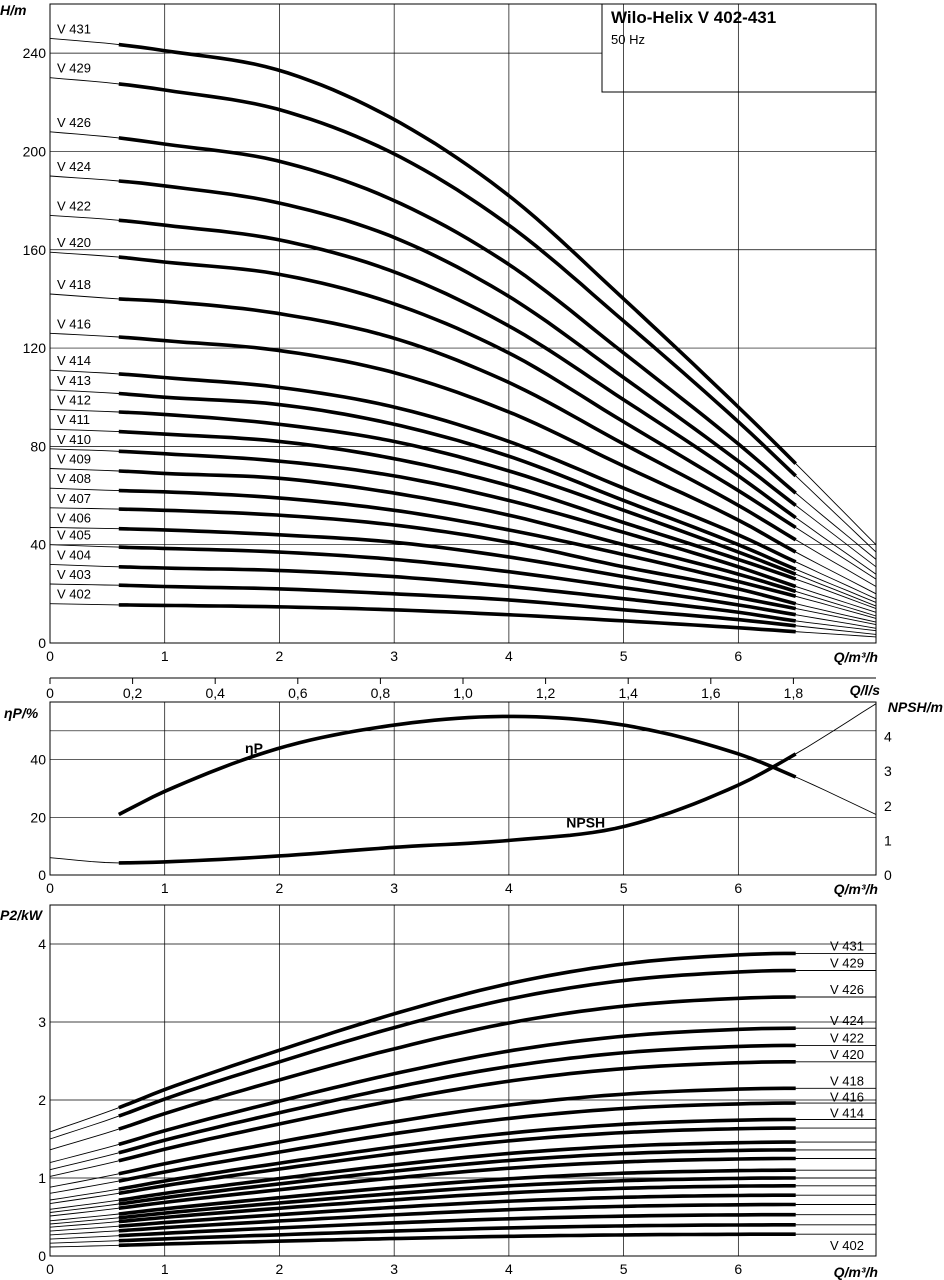 The image size is (944, 1280). Describe the element at coordinates (74, 122) in the screenshot. I see `head-curve-label: V 426` at that location.